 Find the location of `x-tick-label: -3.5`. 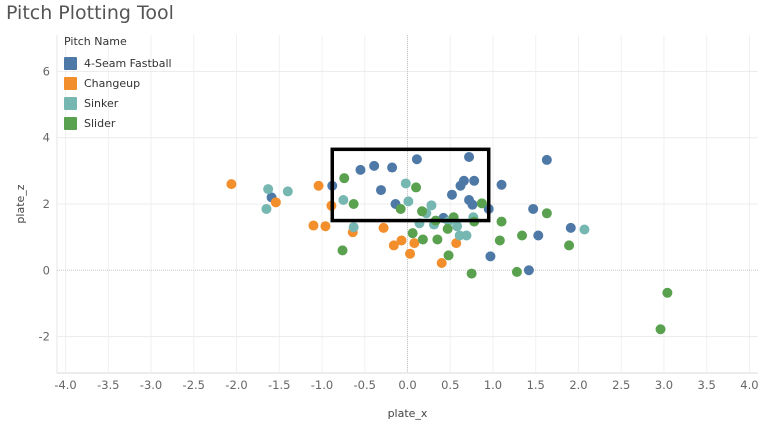

x-tick-label: -3.5 is located at coordinates (108, 385).